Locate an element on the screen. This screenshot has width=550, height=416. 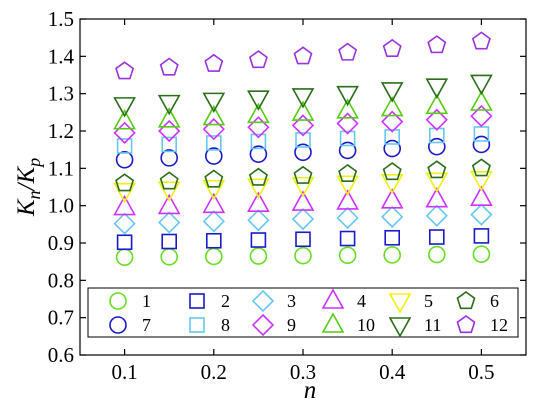
legend-box is located at coordinates (303, 312).